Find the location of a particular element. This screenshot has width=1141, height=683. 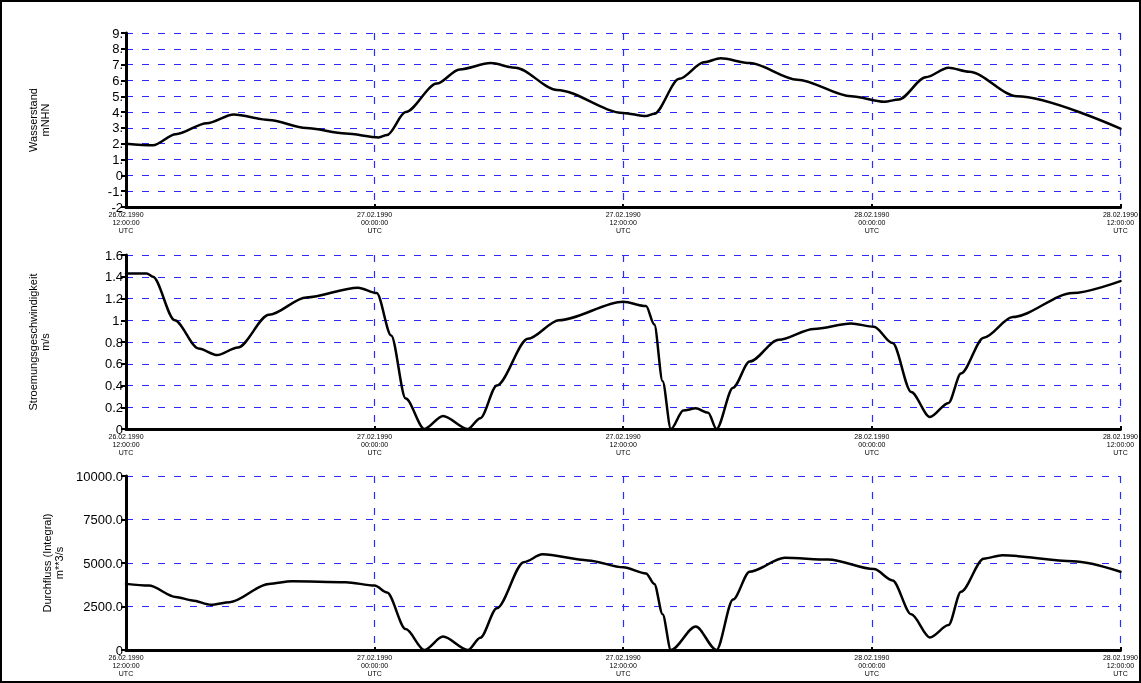

y-tick-label: 2500.0 is located at coordinates (103, 606).